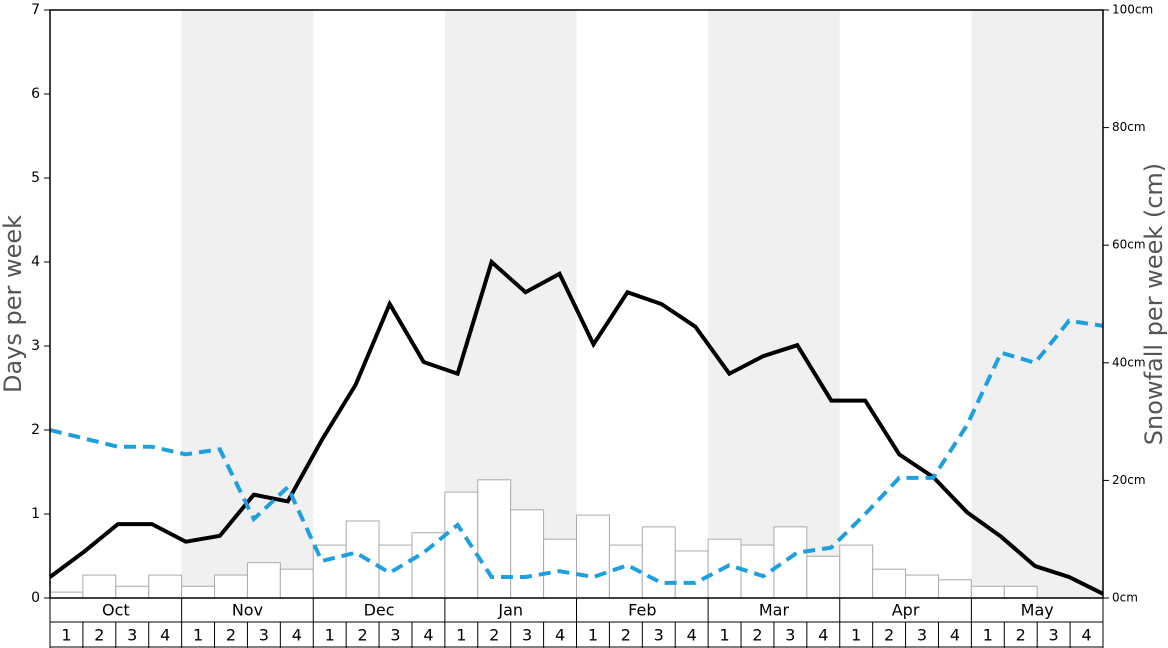 The image size is (1168, 648). What do you see at coordinates (1125, 598) in the screenshot?
I see `y2-tick-label: 0cm` at bounding box center [1125, 598].